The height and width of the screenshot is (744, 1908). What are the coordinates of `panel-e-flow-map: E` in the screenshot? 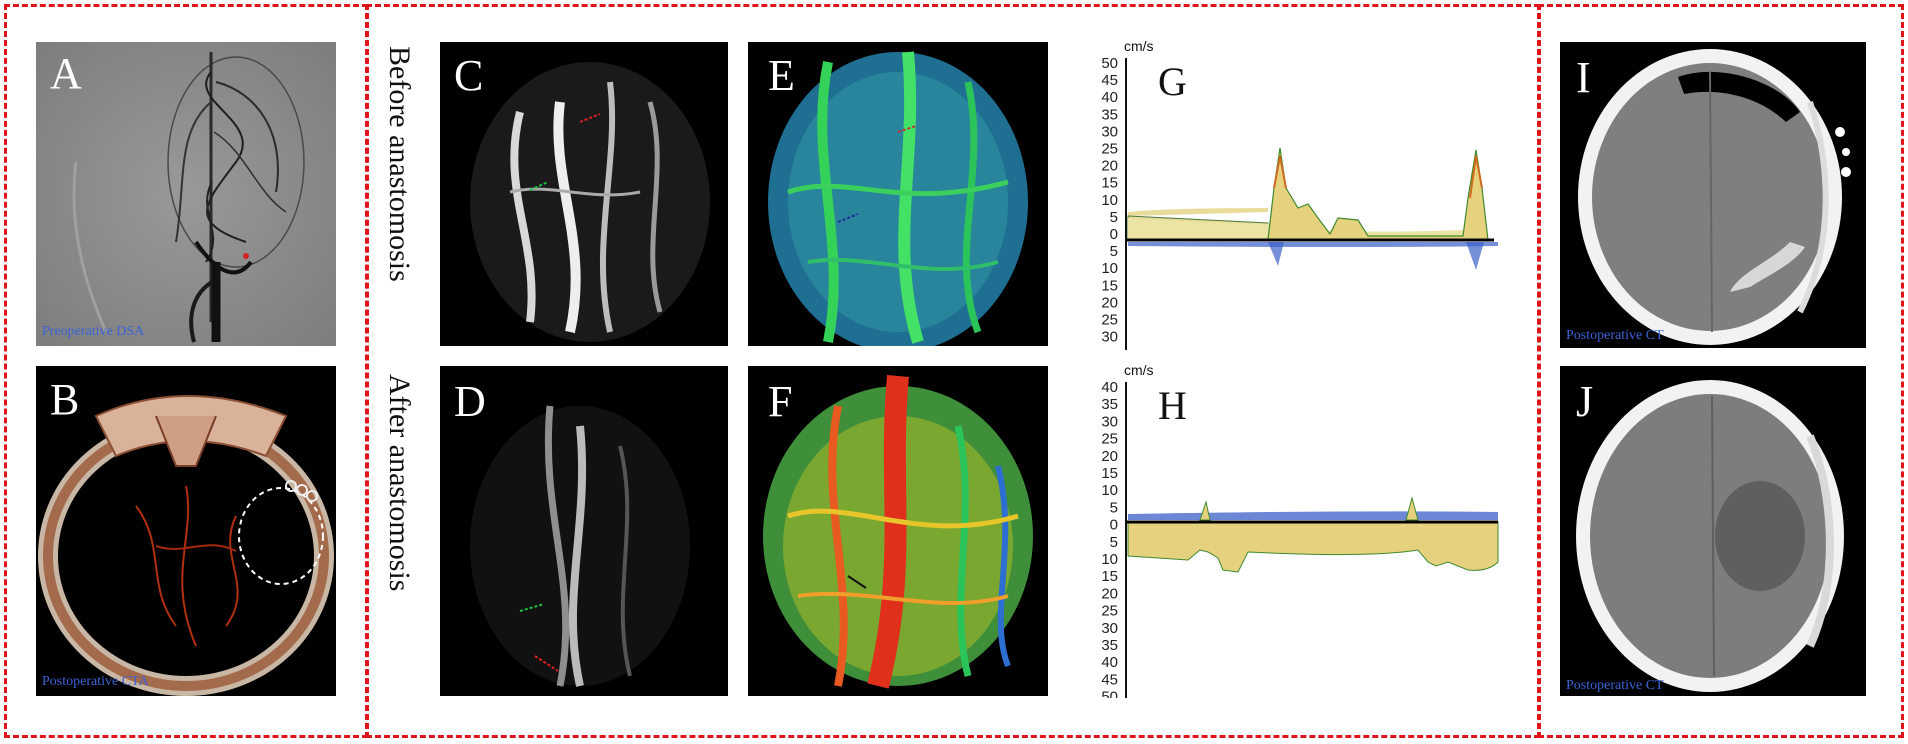 It's located at (898, 194).